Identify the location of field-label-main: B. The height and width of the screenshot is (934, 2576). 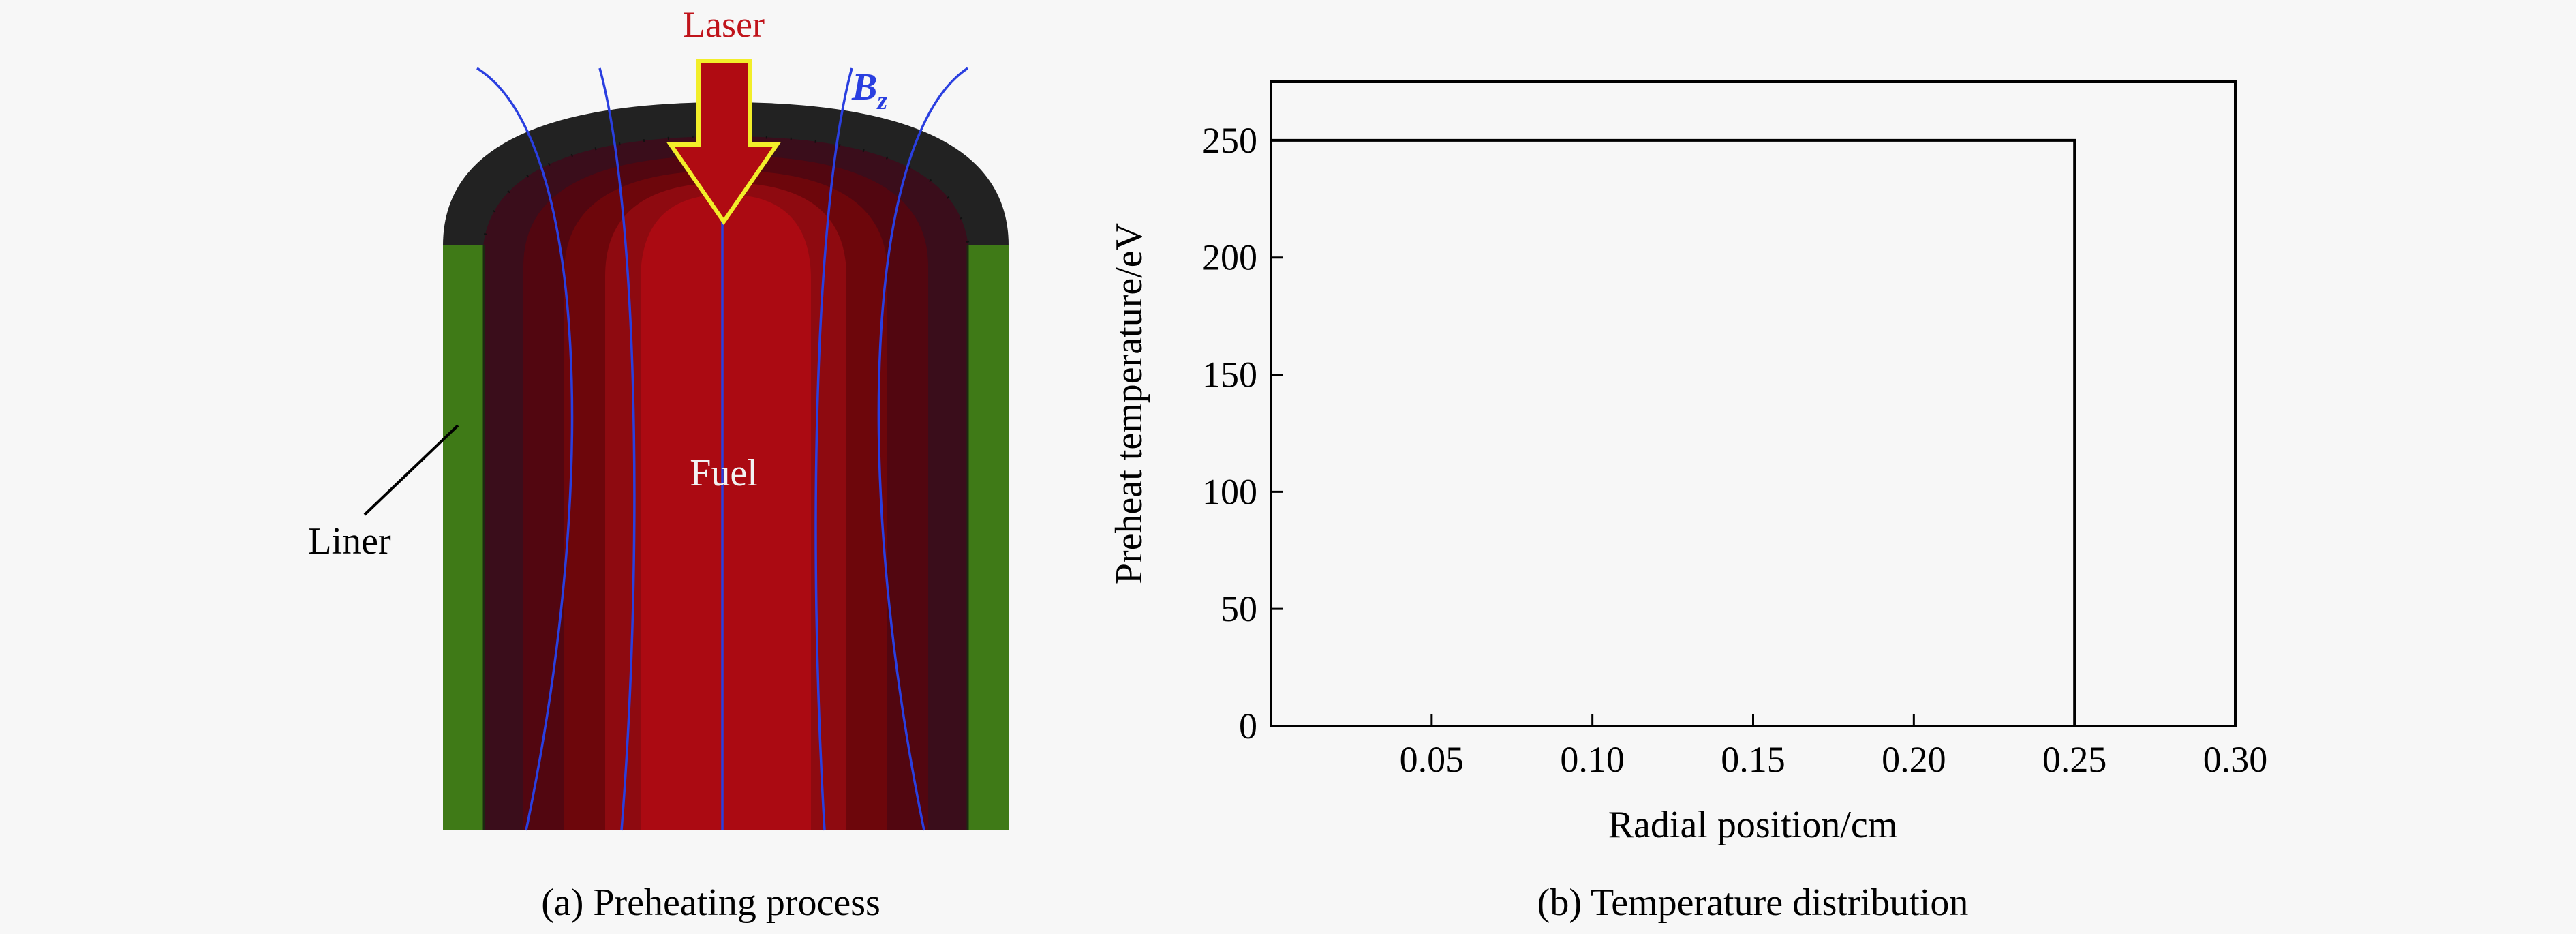
(864, 87).